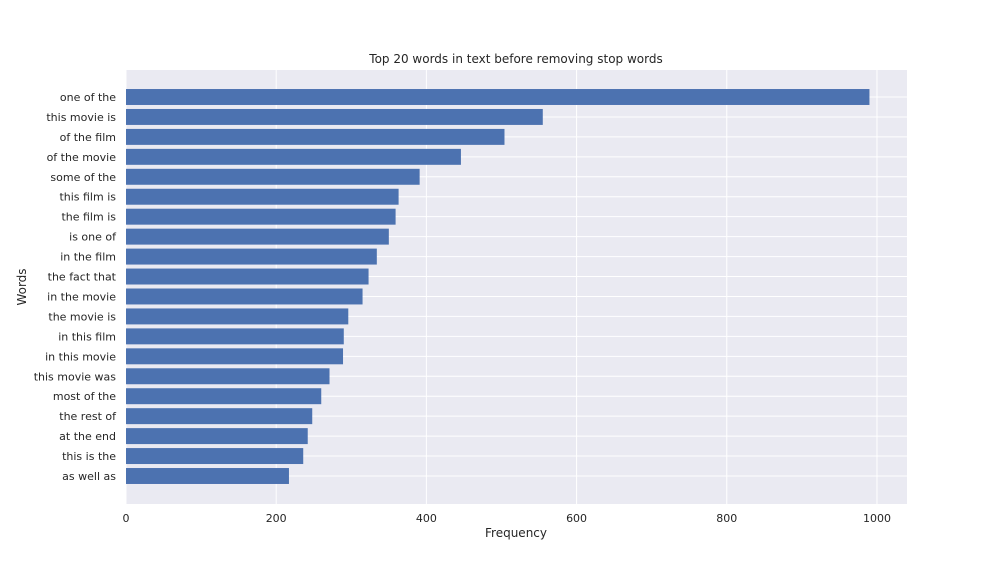 Image resolution: width=1008 pixels, height=576 pixels. What do you see at coordinates (516, 533) in the screenshot?
I see `x-axis-title: Frequency` at bounding box center [516, 533].